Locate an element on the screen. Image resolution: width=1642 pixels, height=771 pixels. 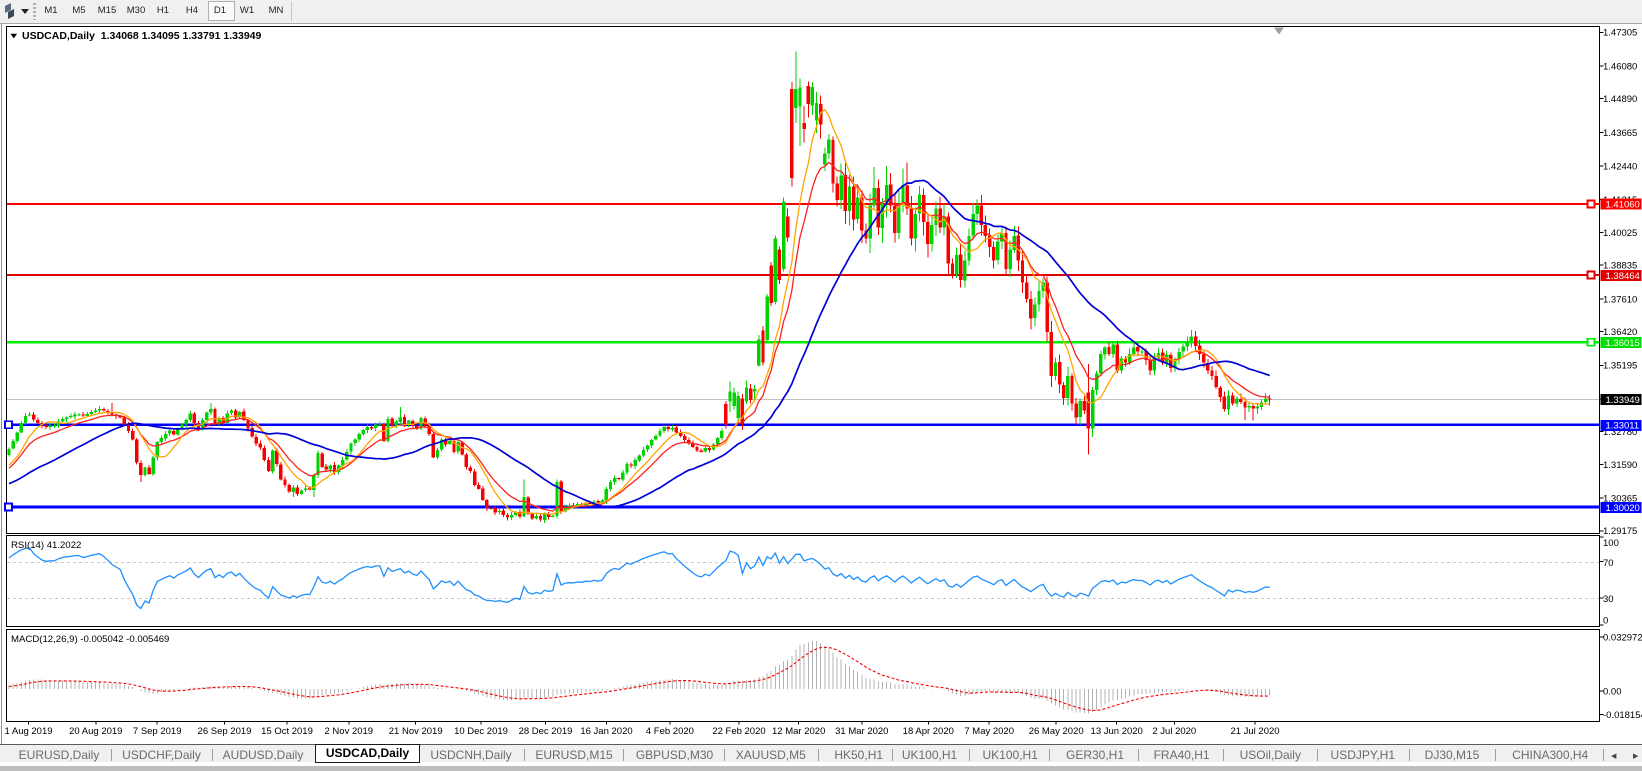
svg-text: 28 Dec 2019 is located at coordinates (546, 731).